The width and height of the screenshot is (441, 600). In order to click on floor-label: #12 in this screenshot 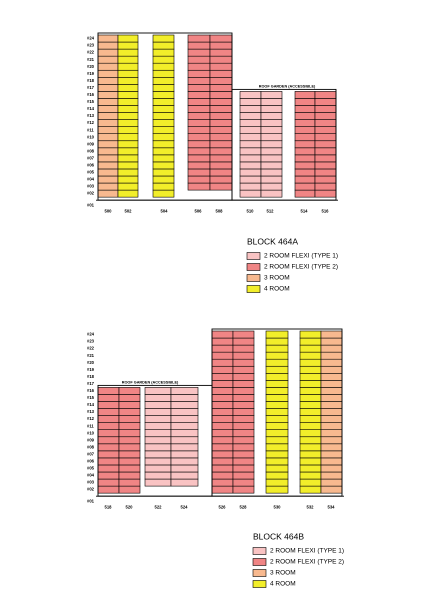, I will do `click(91, 122)`.